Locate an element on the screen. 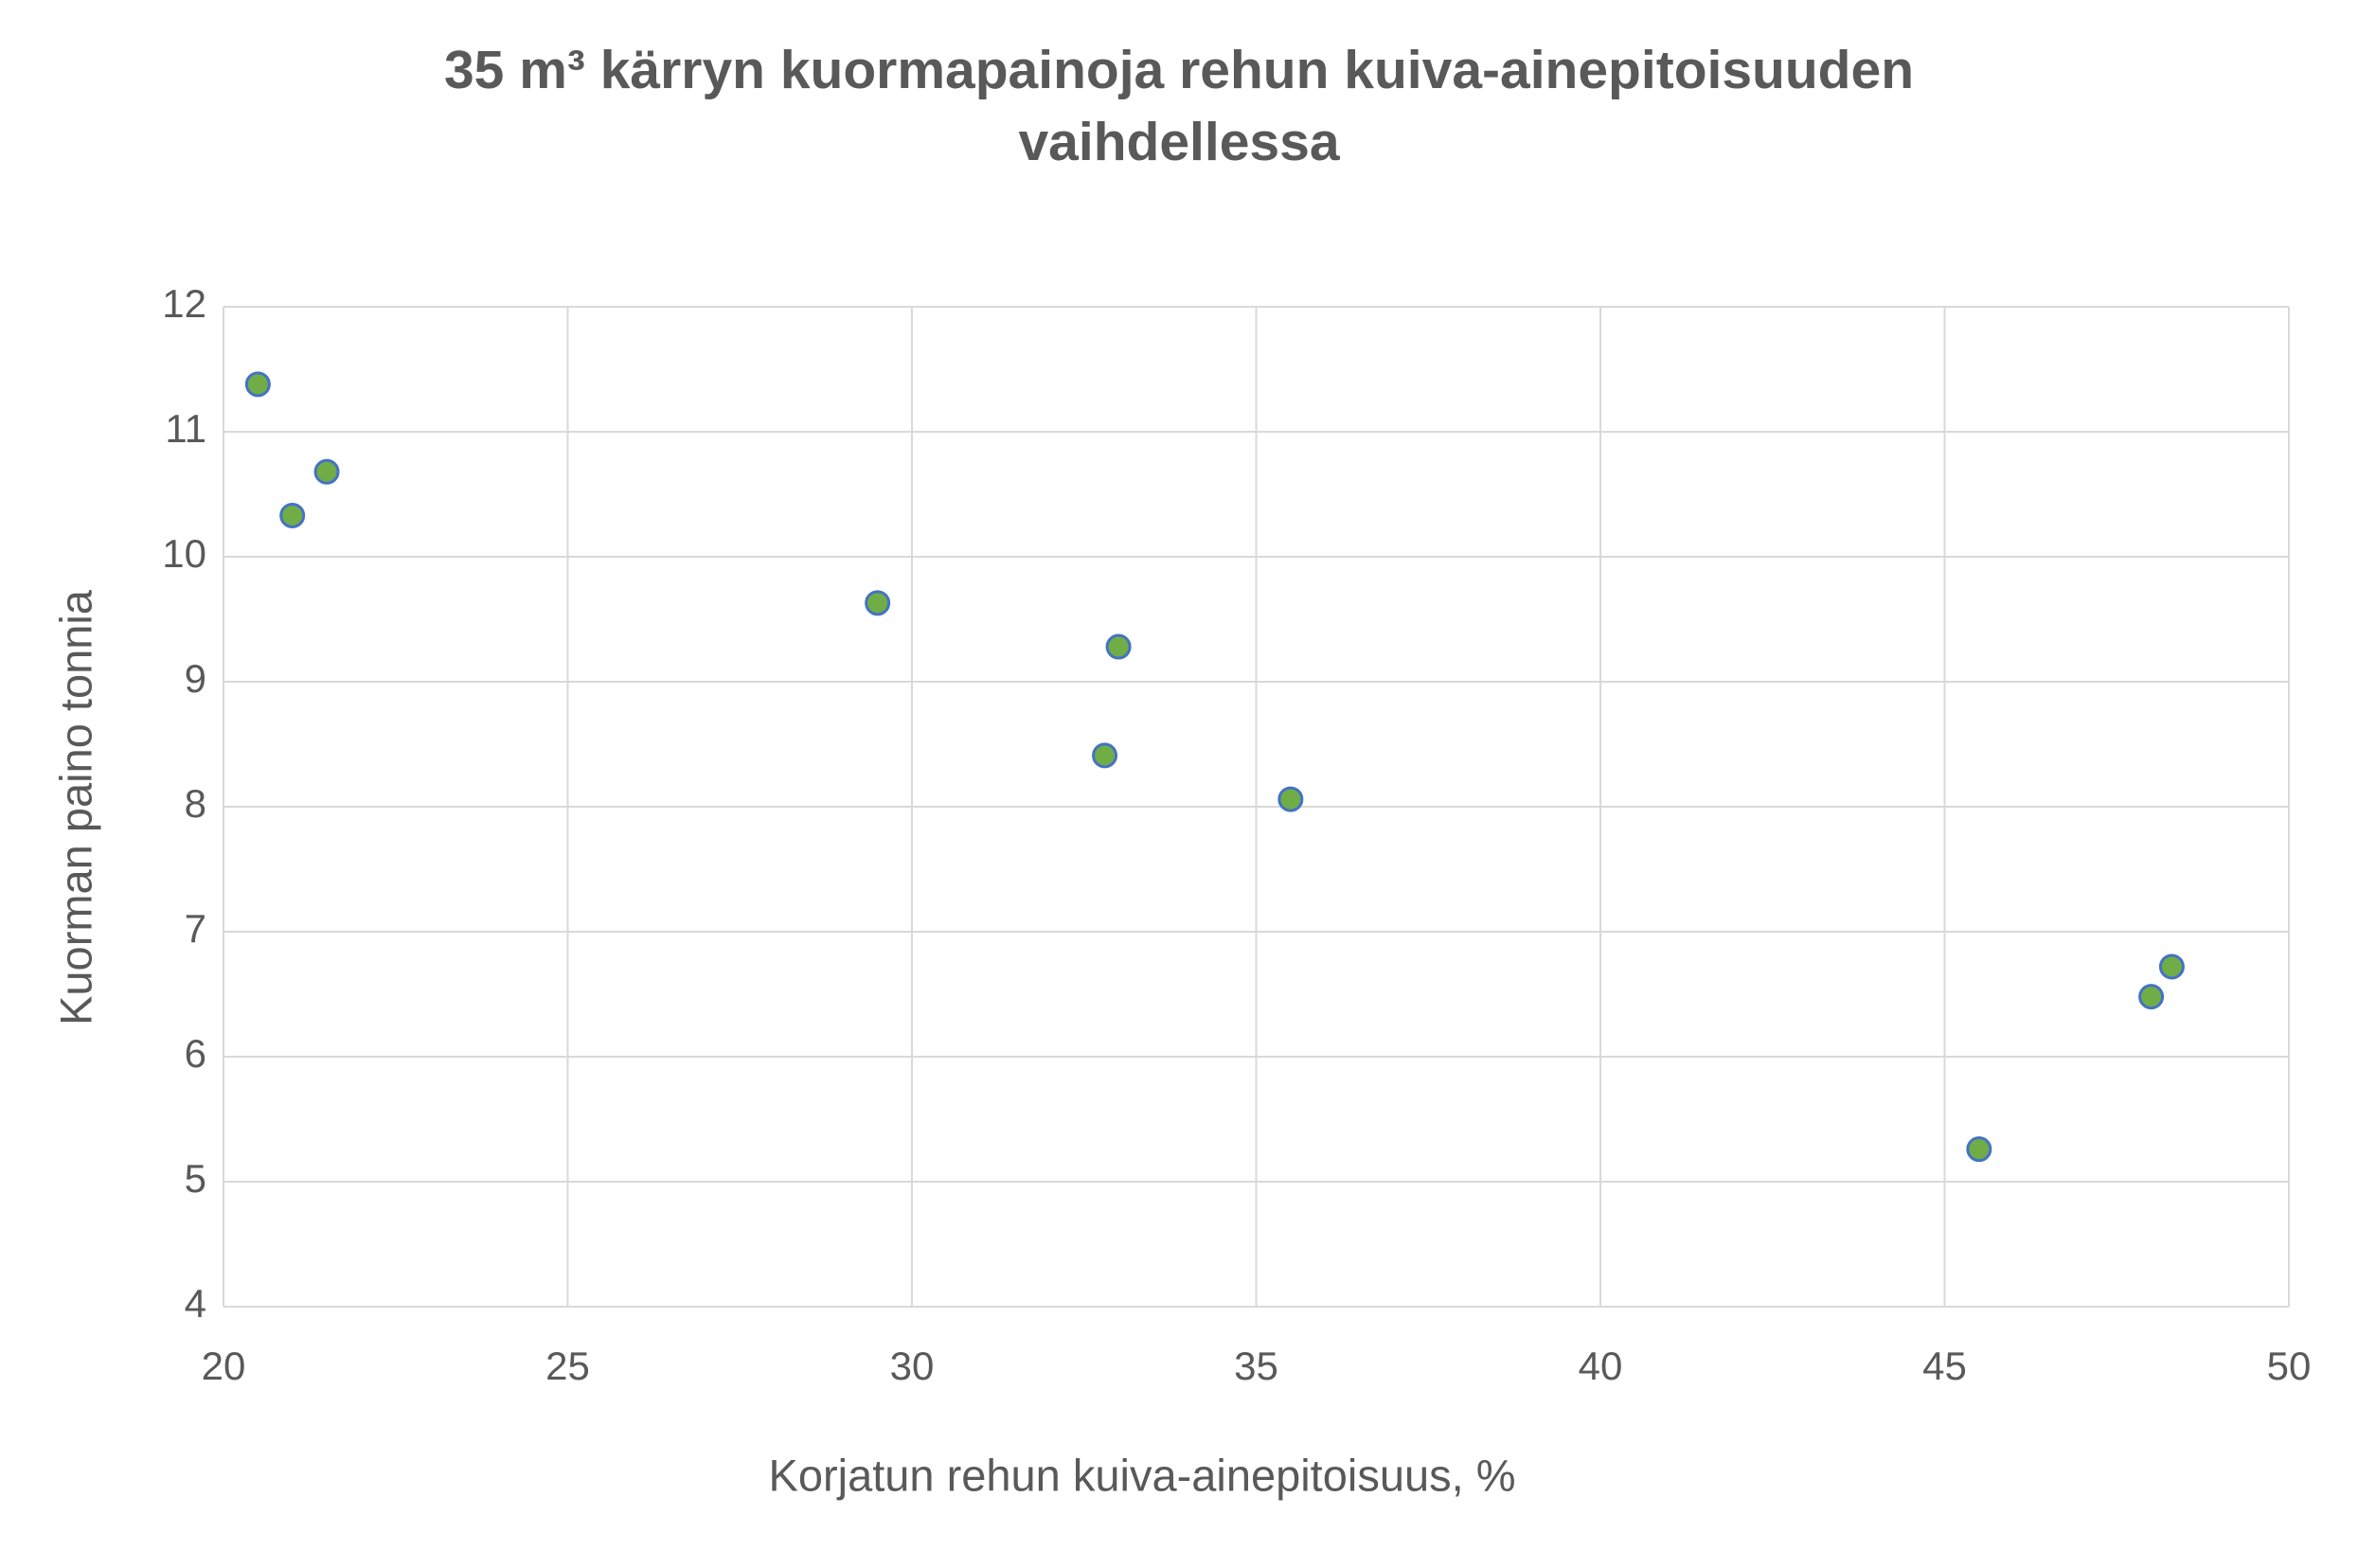  x-tick-label: 45 is located at coordinates (1945, 1366).